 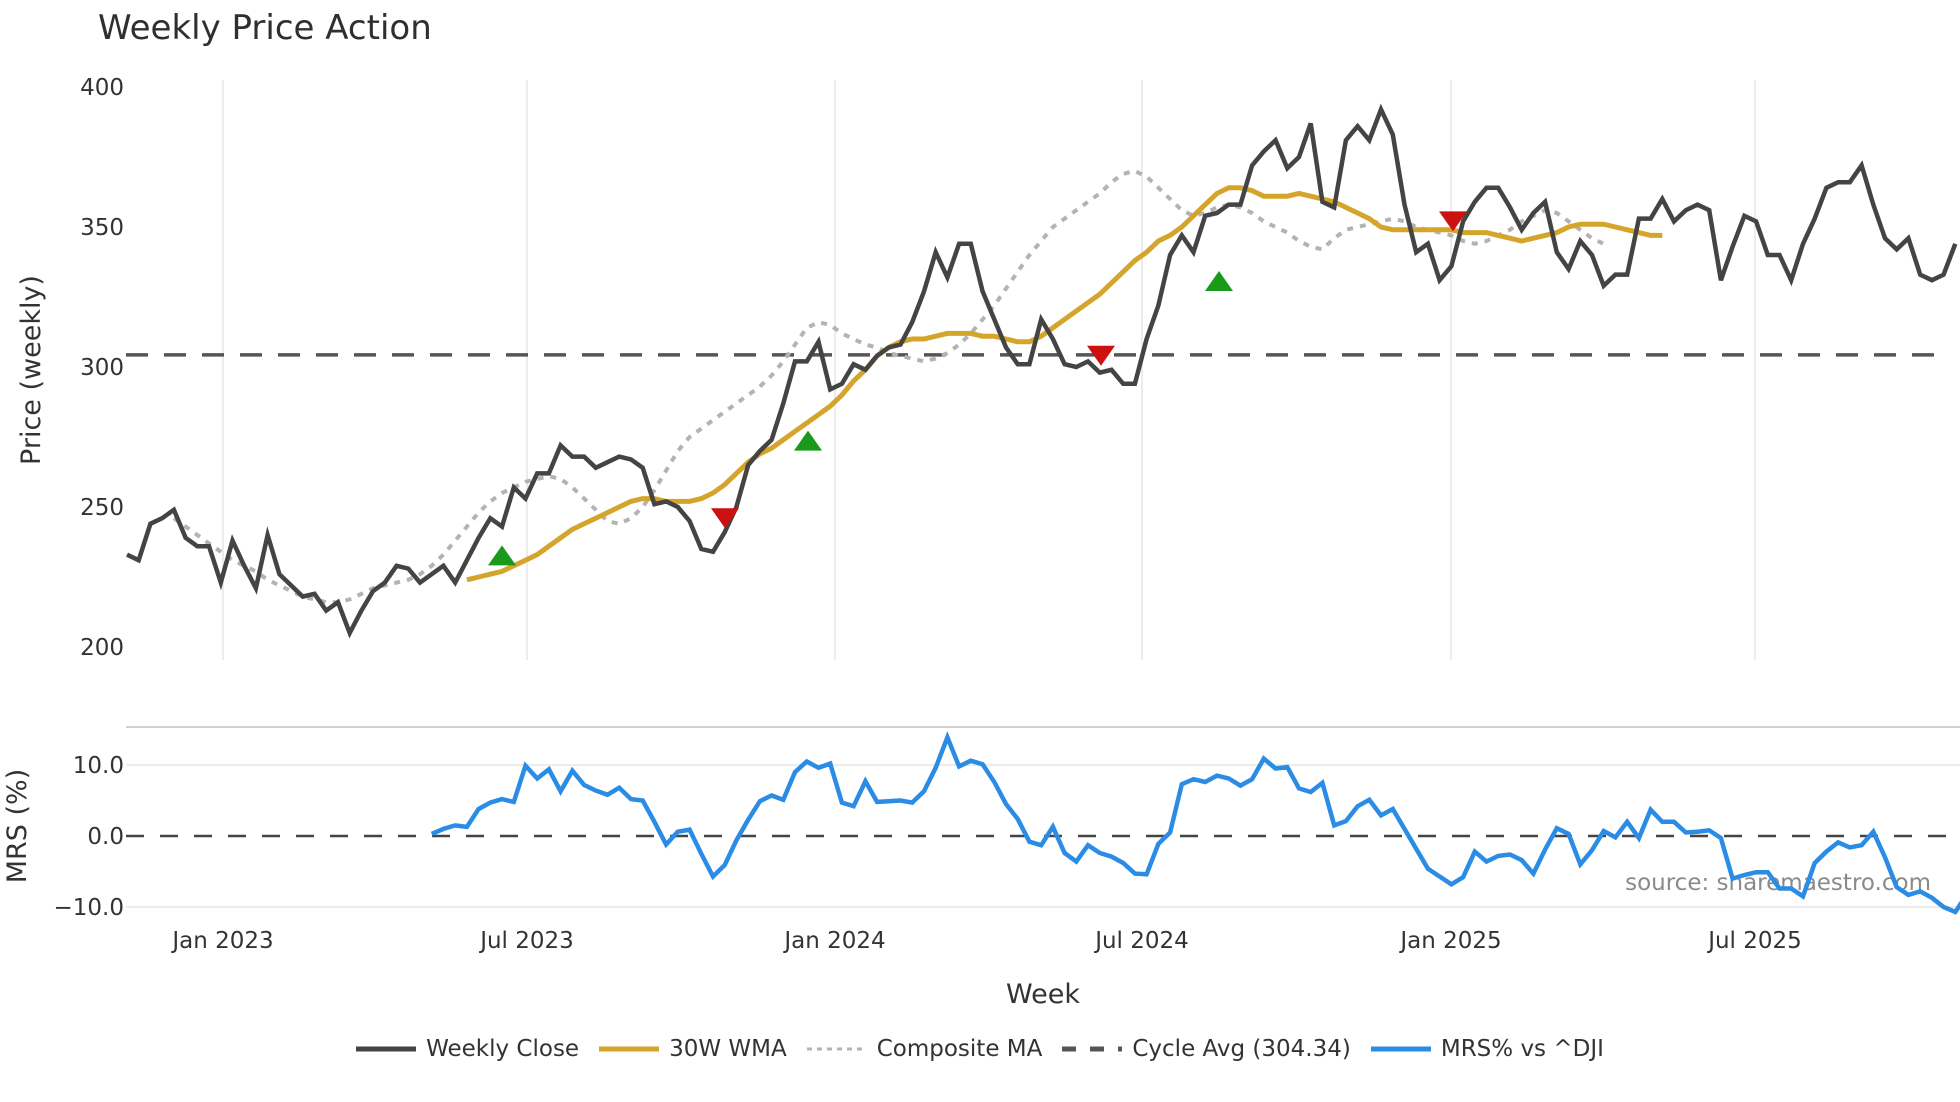 I want to click on price-y-tick-label: 250, so click(x=102, y=508).